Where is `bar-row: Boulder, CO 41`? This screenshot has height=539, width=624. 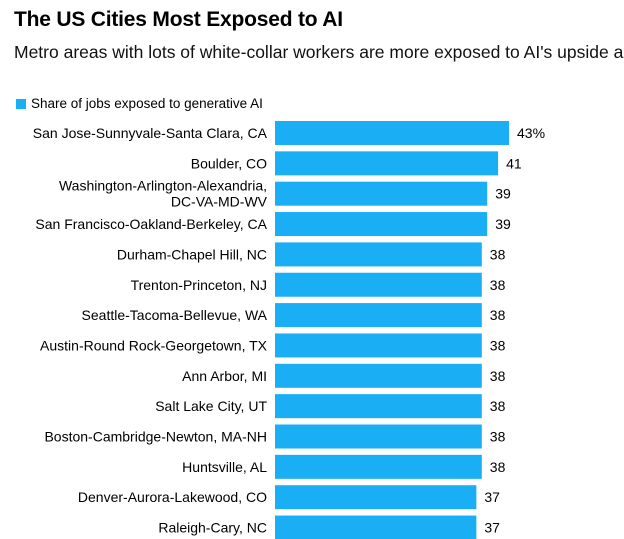 bar-row: Boulder, CO 41 is located at coordinates (356, 163).